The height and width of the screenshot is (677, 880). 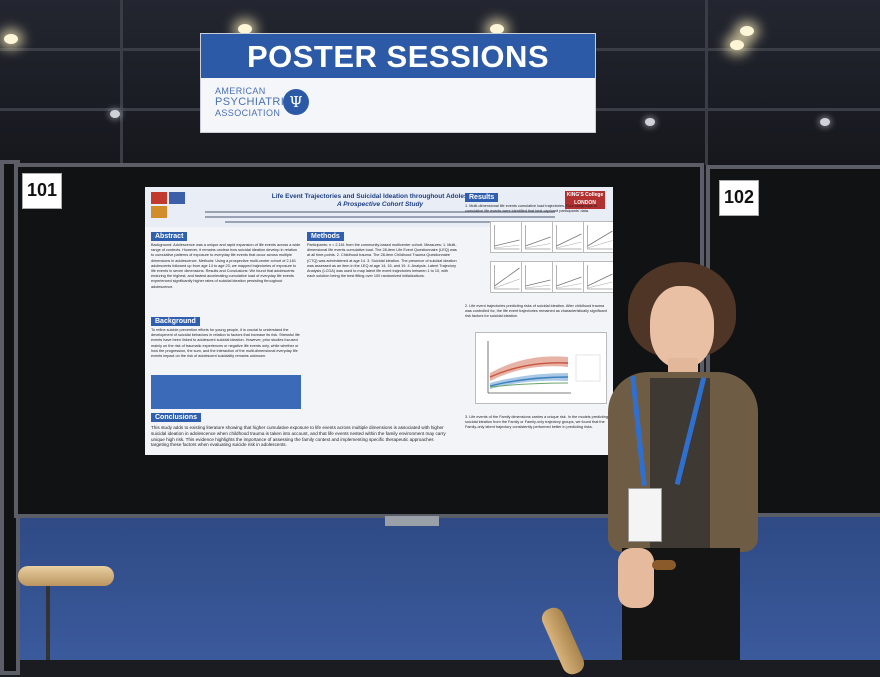 I want to click on banner-title: POSTER SESSIONS, so click(x=398, y=56).